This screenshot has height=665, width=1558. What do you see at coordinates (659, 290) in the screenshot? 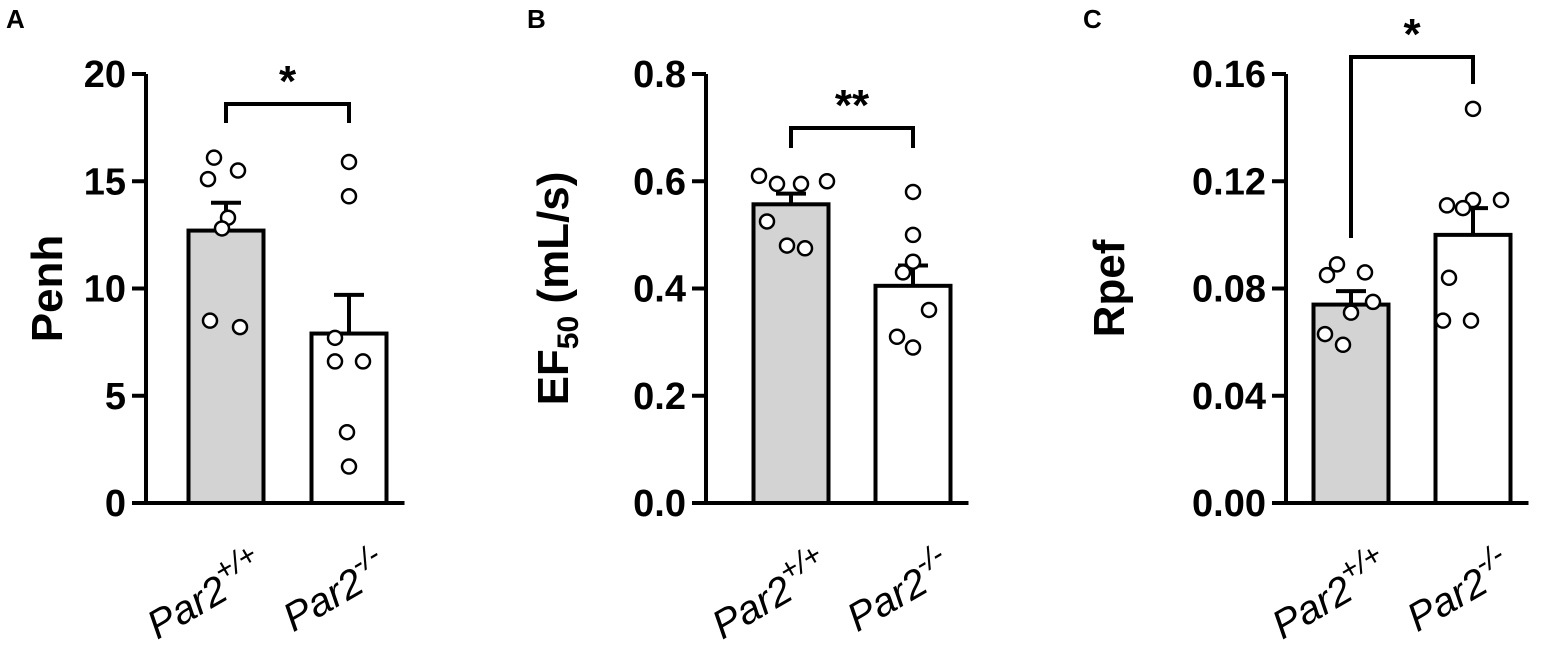
I see `y-tick-label: 0.4` at bounding box center [659, 290].